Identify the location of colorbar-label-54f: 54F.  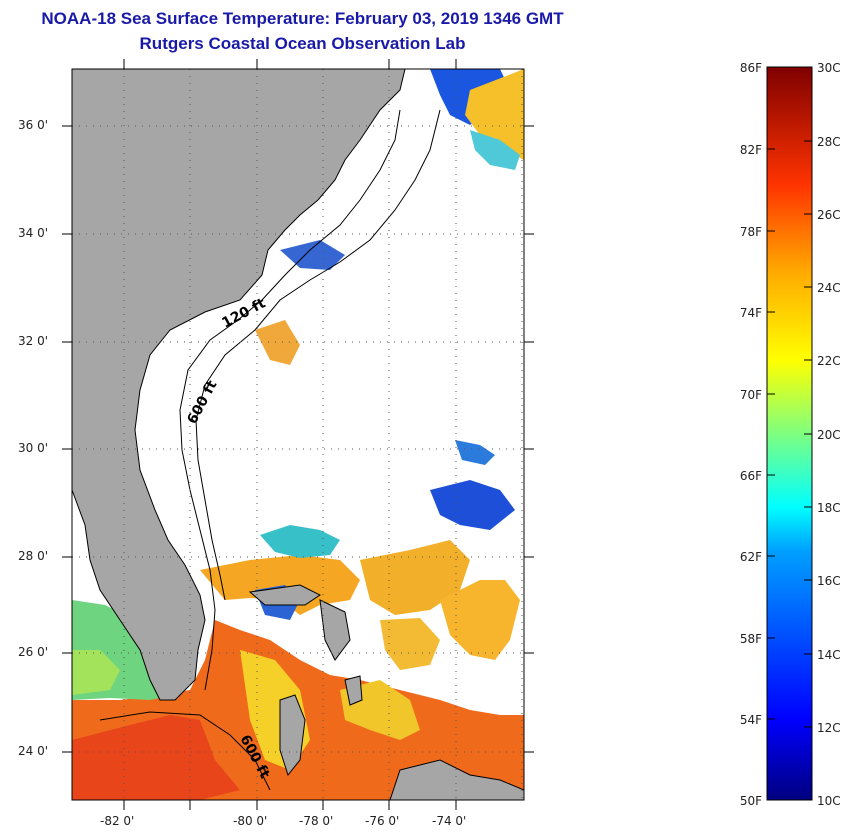
(750, 720).